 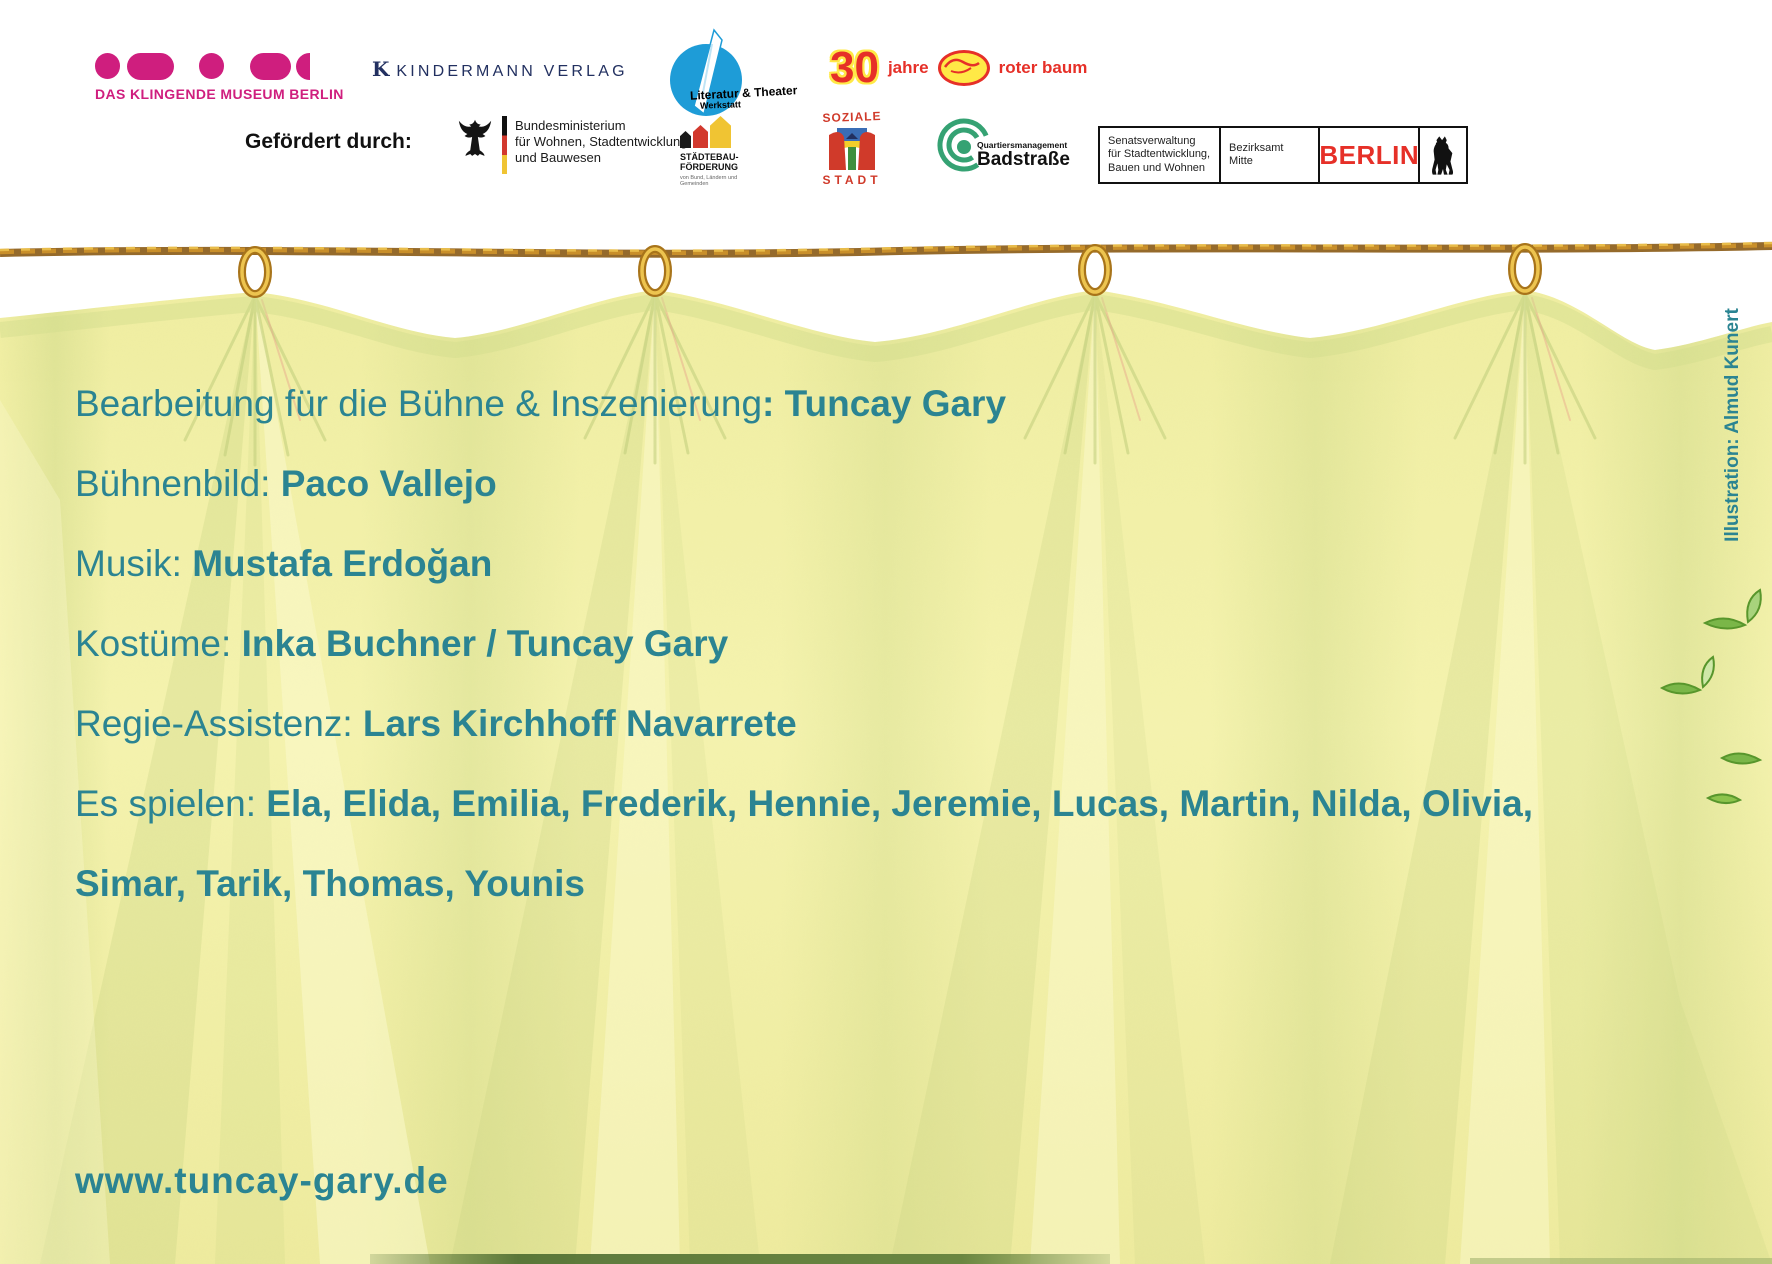 What do you see at coordinates (601, 141) in the screenshot?
I see `bund-line2: für Wohnen, Stadtentwicklung` at bounding box center [601, 141].